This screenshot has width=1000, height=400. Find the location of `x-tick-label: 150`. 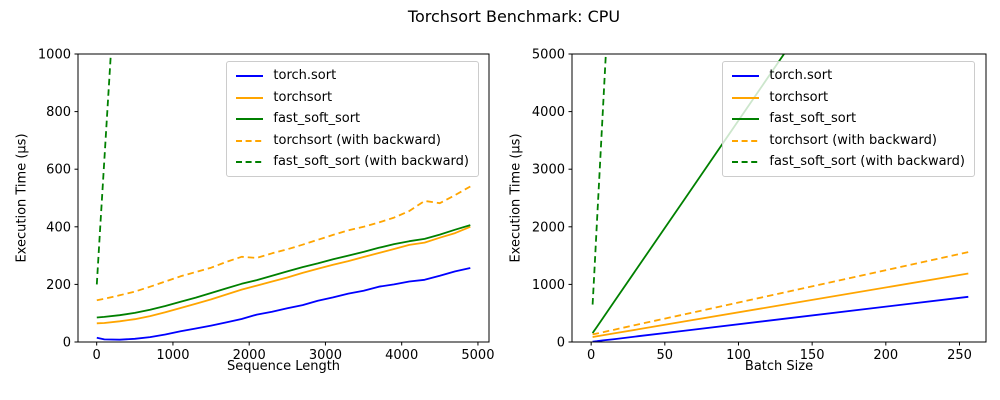

x-tick-label: 150 is located at coordinates (812, 355).